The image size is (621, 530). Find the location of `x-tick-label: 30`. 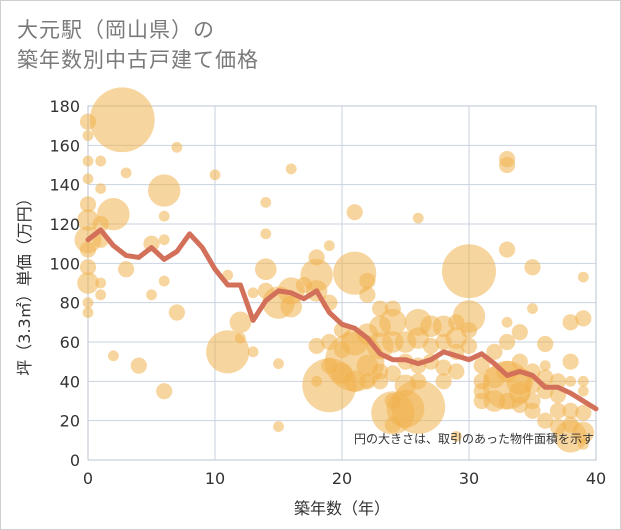

x-tick-label: 30 is located at coordinates (469, 478).